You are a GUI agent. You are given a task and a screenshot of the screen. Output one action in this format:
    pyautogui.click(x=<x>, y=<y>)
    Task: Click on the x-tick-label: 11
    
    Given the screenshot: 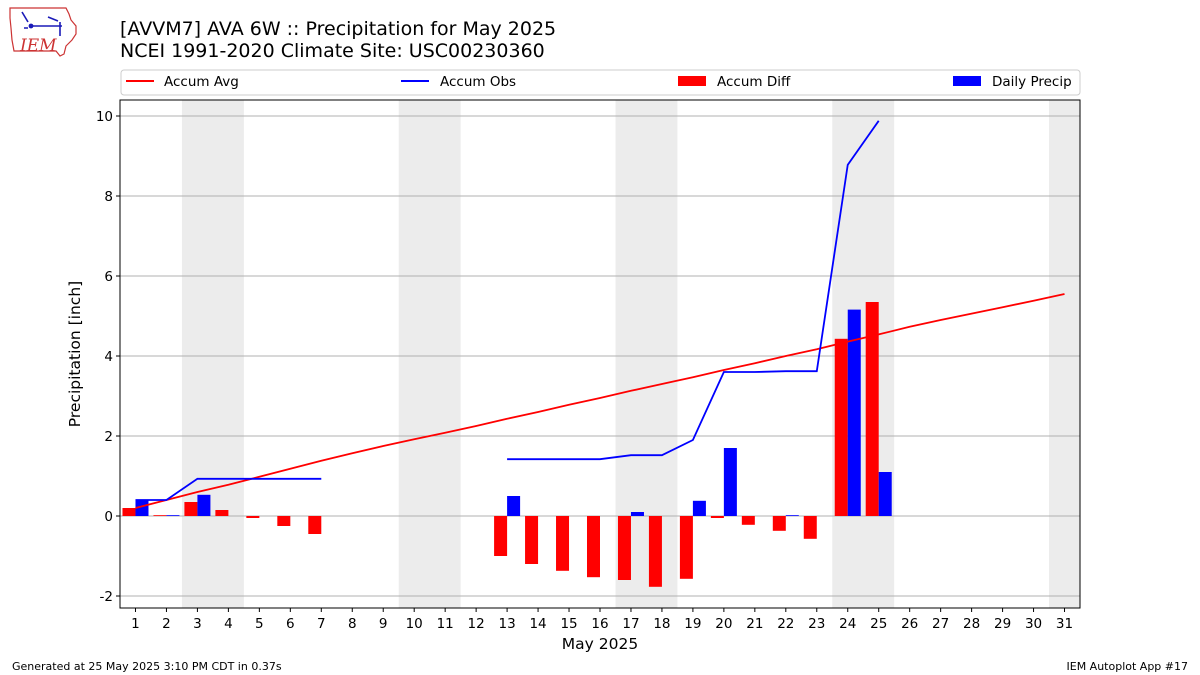 What is the action you would take?
    pyautogui.click(x=445, y=624)
    